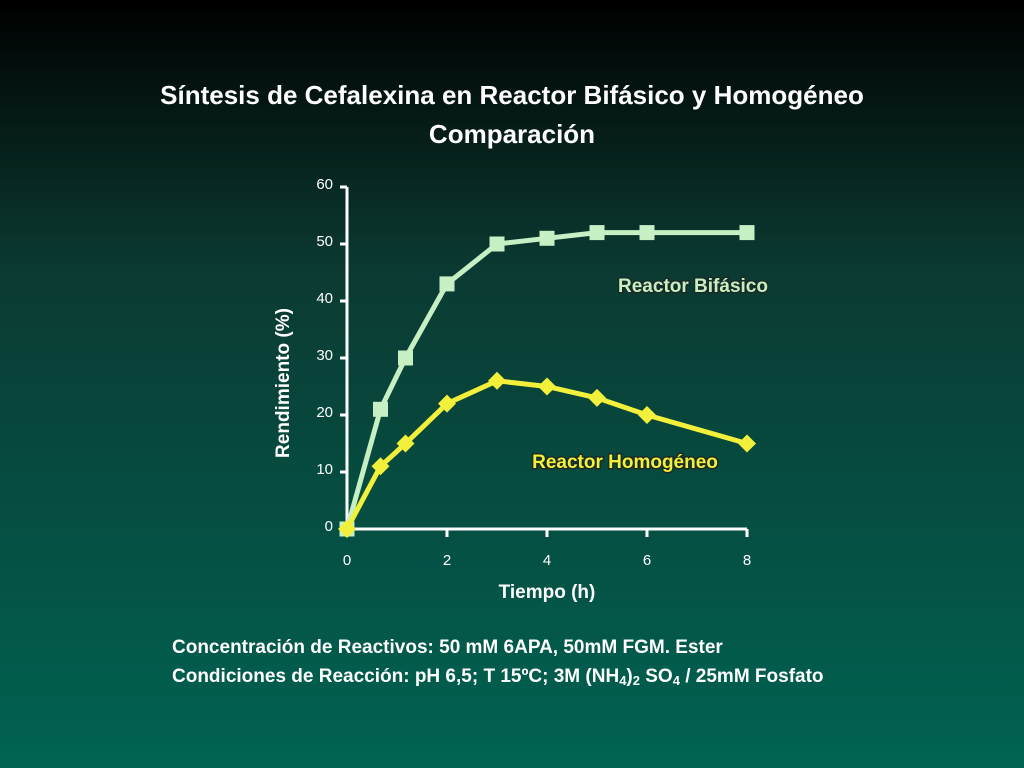 The image size is (1024, 768). I want to click on y-tick-label: 20, so click(324, 412).